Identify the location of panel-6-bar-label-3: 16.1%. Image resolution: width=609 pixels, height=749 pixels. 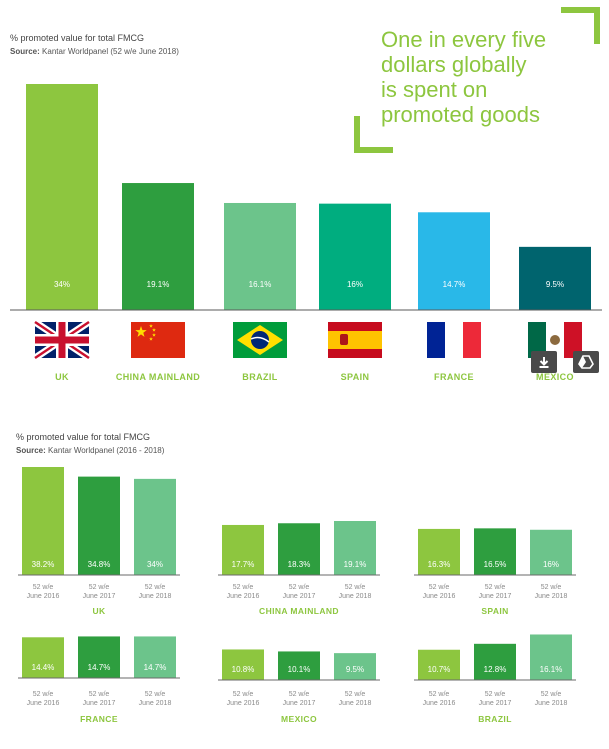
(551, 669).